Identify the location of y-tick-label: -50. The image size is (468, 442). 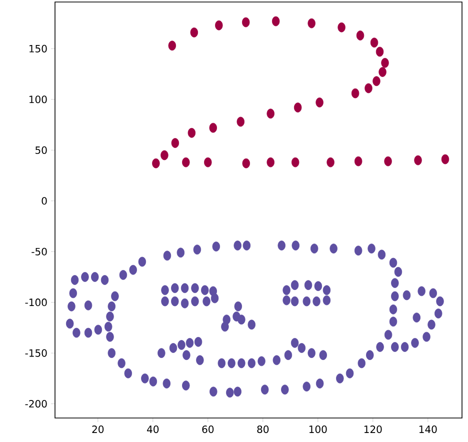
(39, 252).